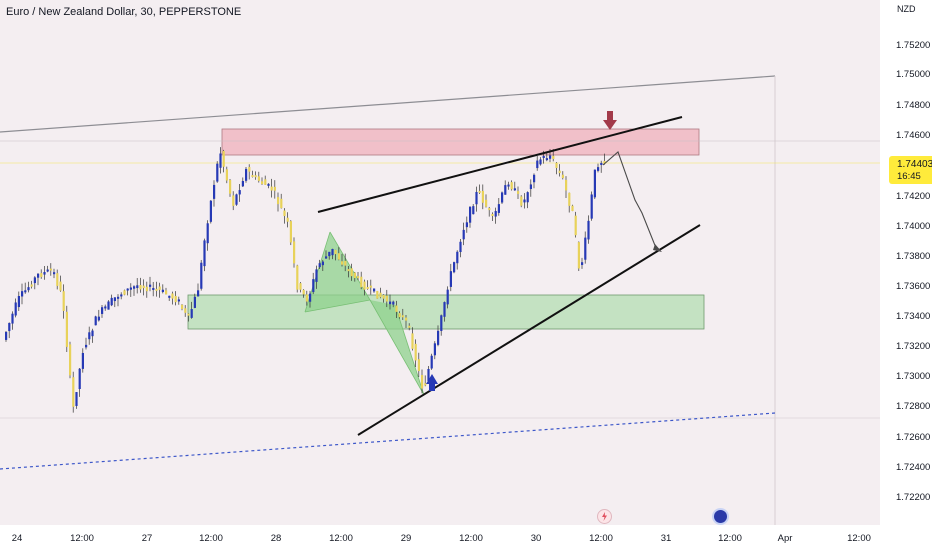  What do you see at coordinates (460, 142) in the screenshot?
I see `resistance-zone` at bounding box center [460, 142].